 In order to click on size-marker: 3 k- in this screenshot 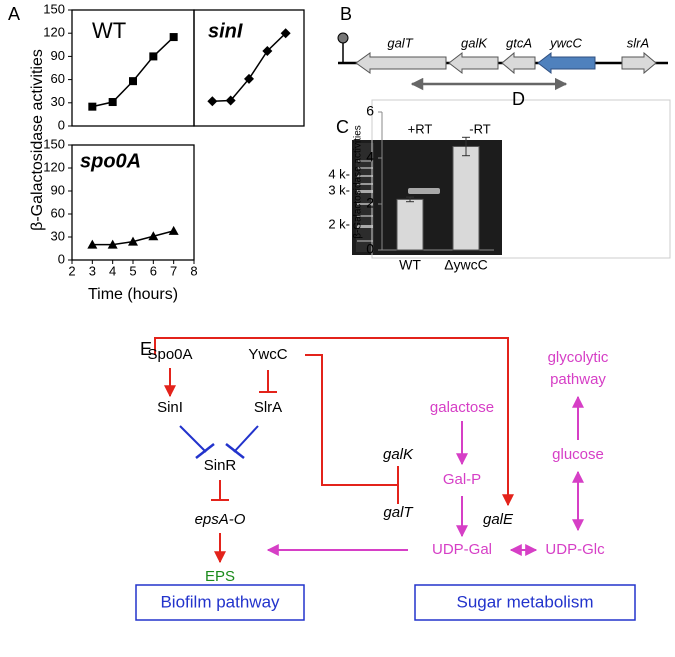, I will do `click(339, 189)`.